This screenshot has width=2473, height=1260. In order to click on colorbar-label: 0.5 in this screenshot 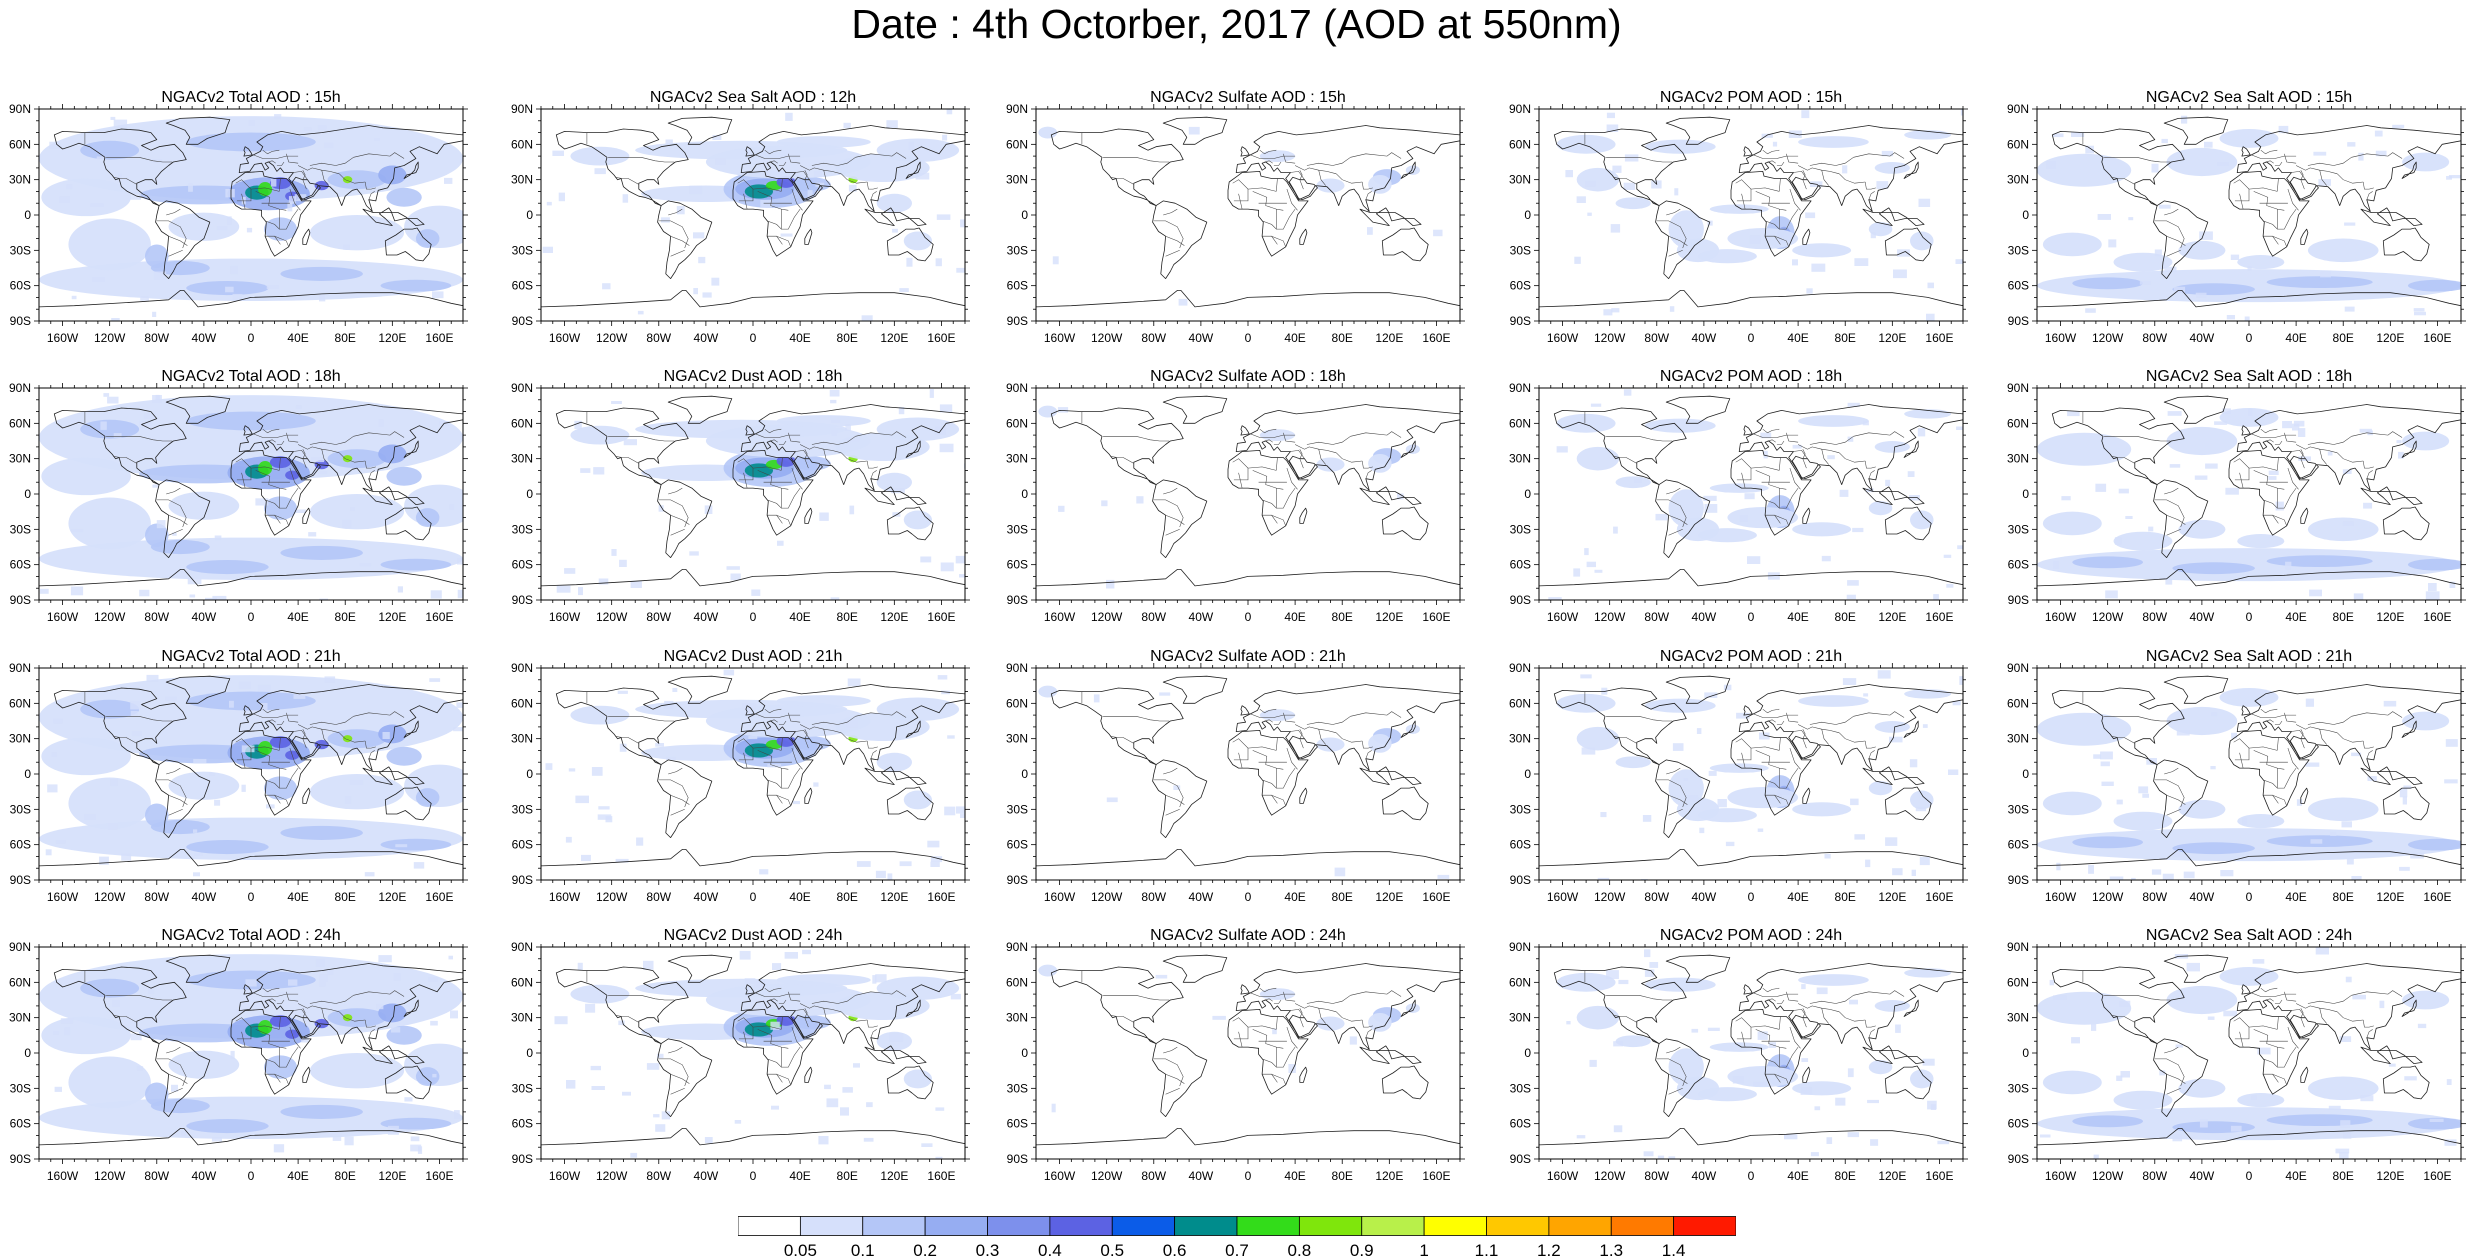, I will do `click(1112, 1250)`.